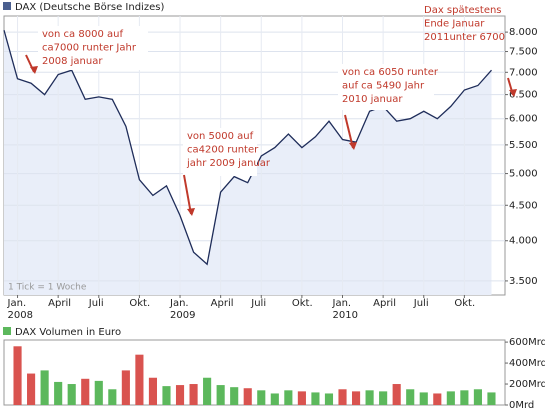  Describe the element at coordinates (464, 37) in the screenshot. I see `annotation: 2011unter 6700` at that location.